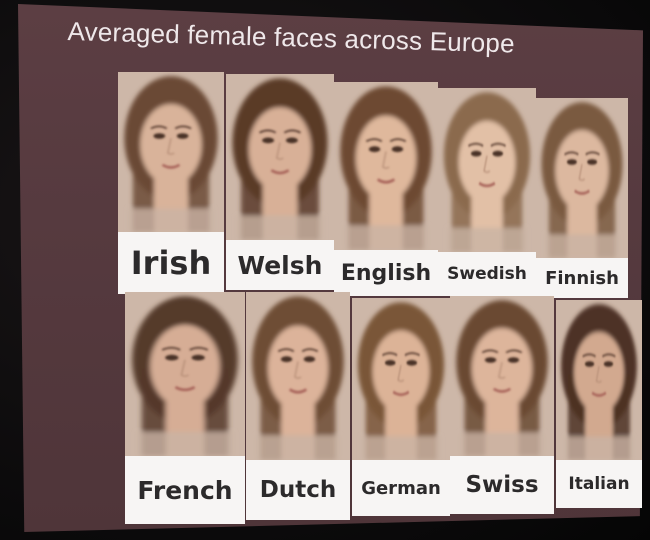  Describe the element at coordinates (386, 273) in the screenshot. I see `face-label-english: English` at that location.